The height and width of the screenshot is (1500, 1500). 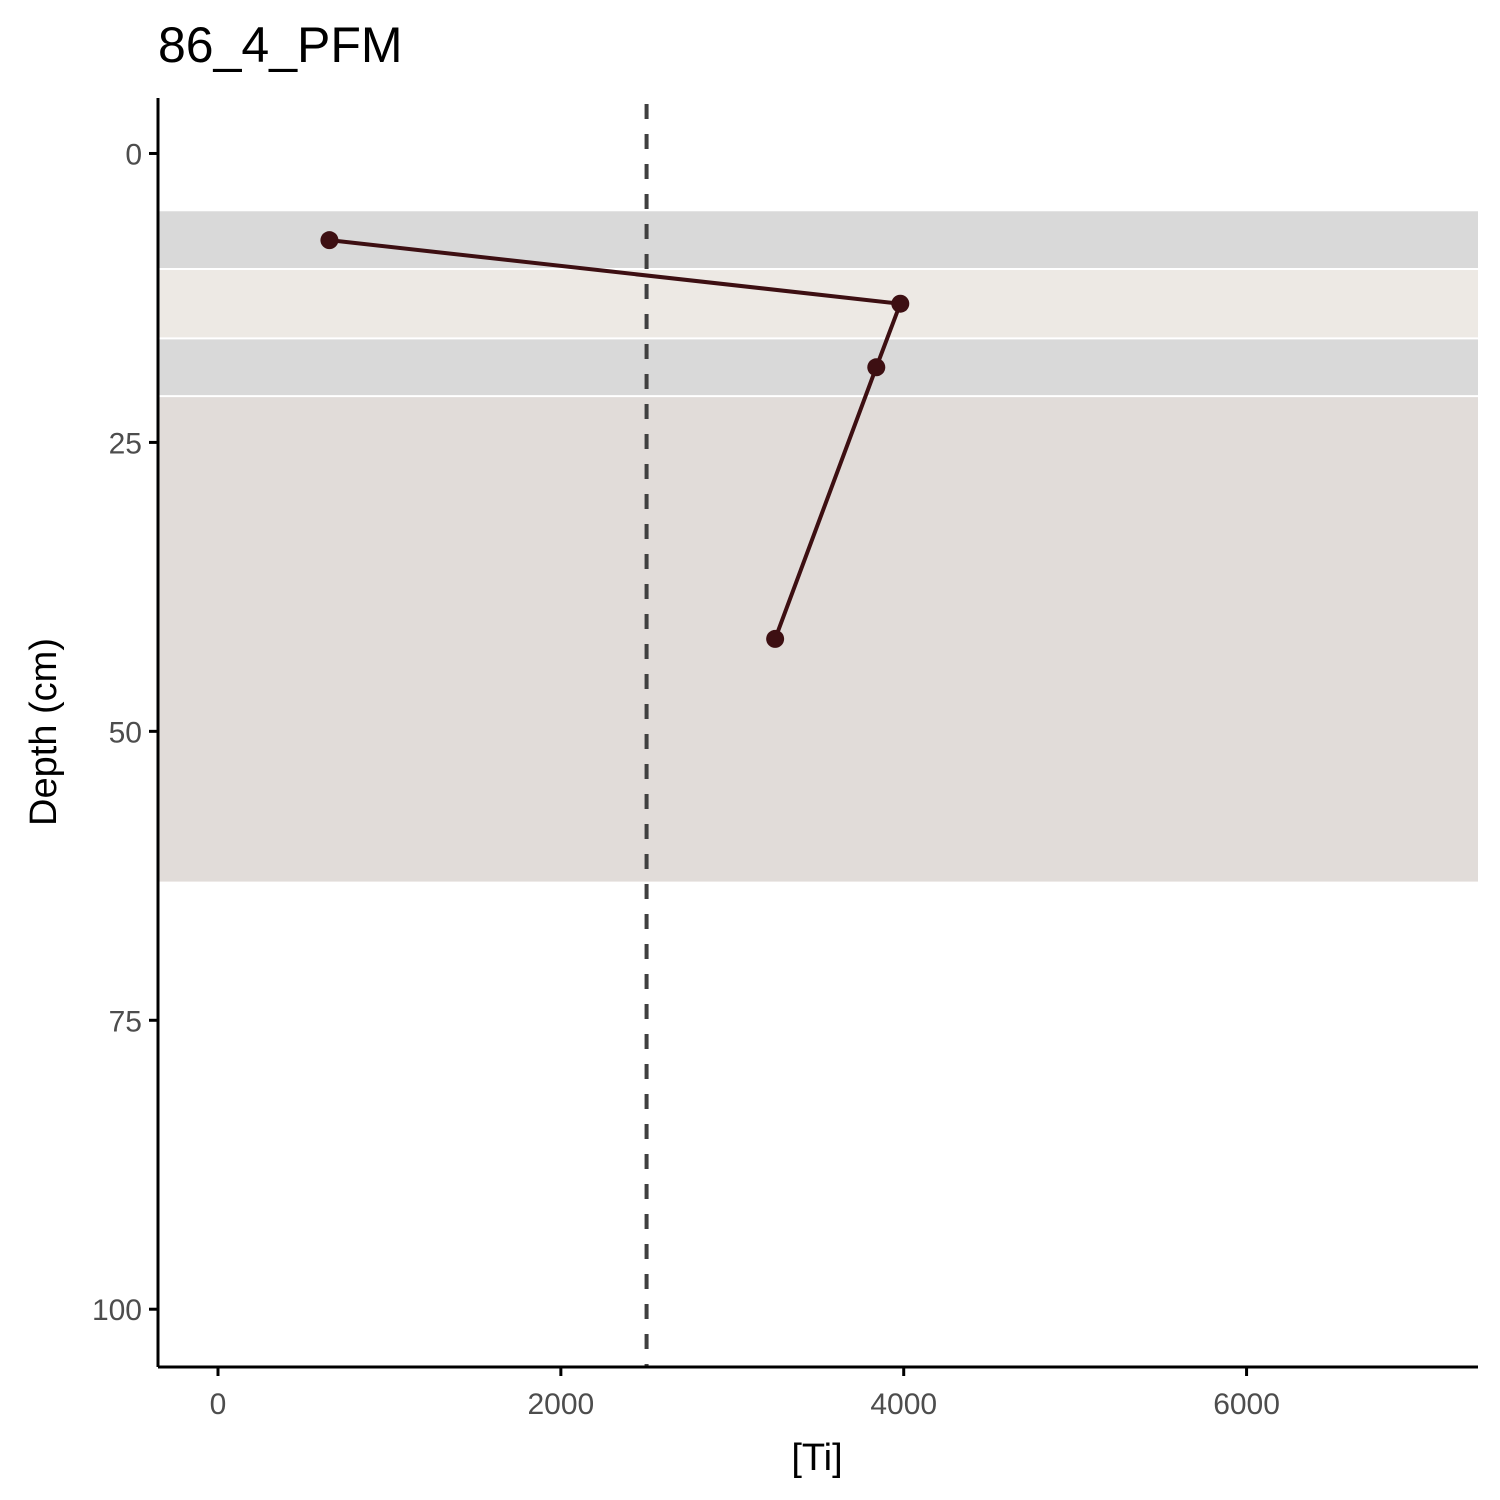 What do you see at coordinates (117, 1310) in the screenshot?
I see `y-tick-label: 100` at bounding box center [117, 1310].